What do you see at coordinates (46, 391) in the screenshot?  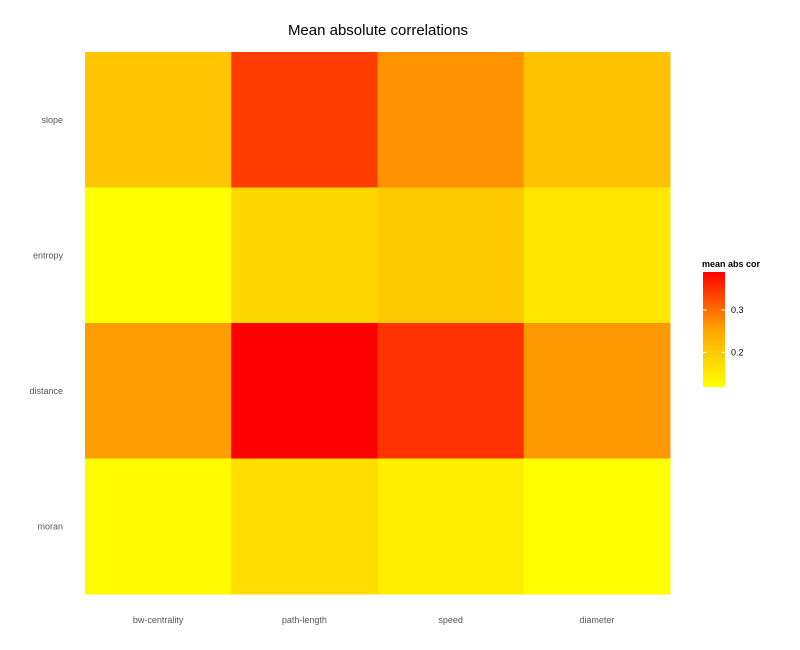 I see `y-tick-label-distance: distance` at bounding box center [46, 391].